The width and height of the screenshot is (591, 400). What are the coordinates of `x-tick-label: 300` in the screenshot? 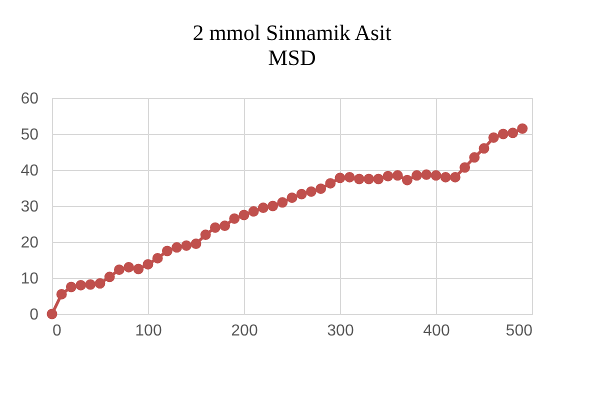 It's located at (340, 331).